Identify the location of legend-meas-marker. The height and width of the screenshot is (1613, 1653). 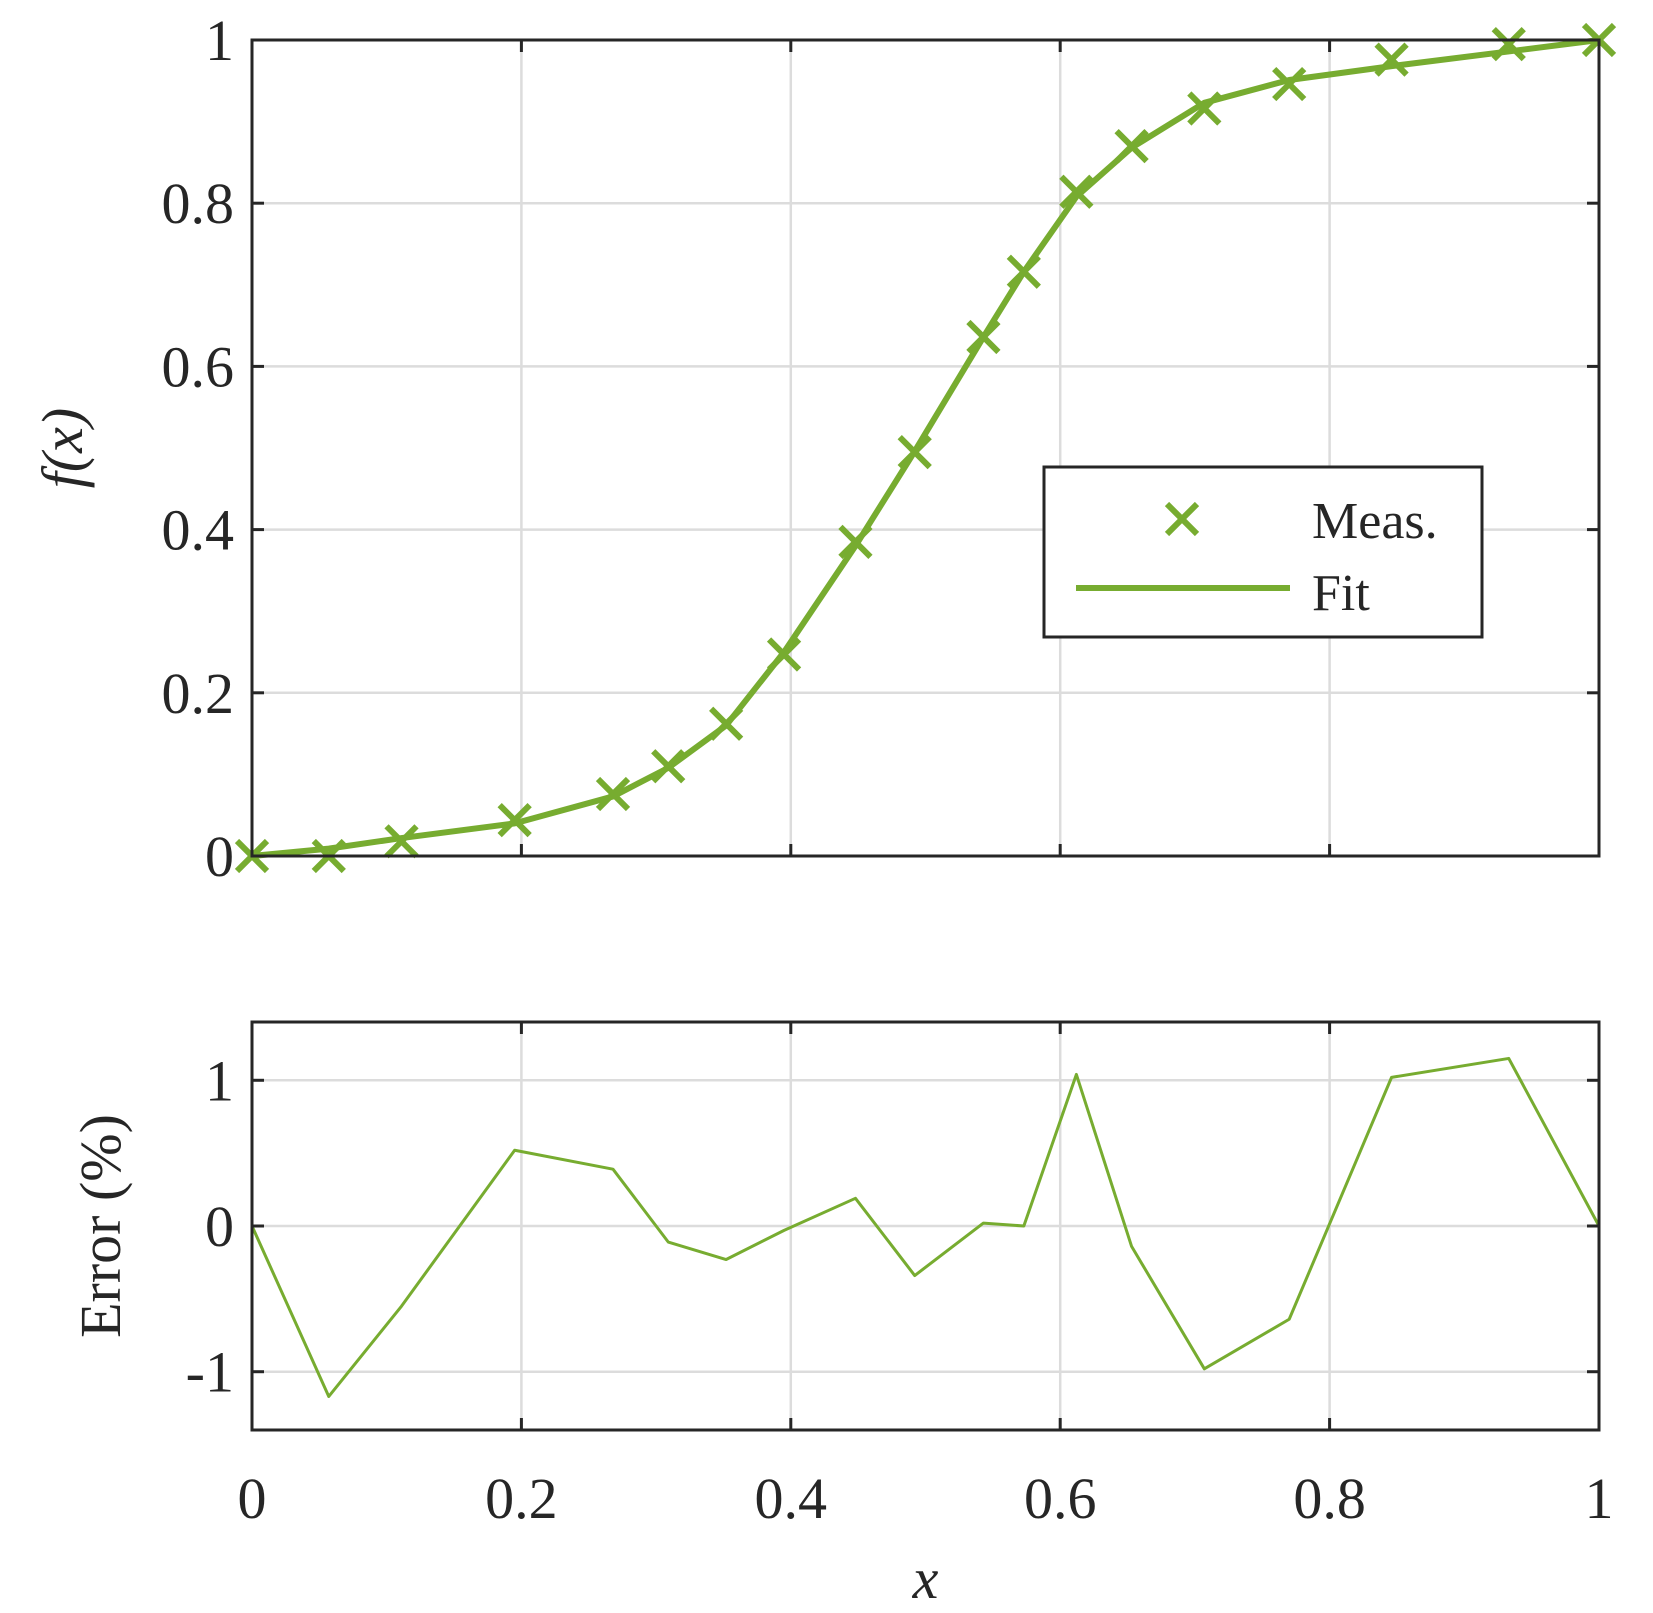
(1182, 519).